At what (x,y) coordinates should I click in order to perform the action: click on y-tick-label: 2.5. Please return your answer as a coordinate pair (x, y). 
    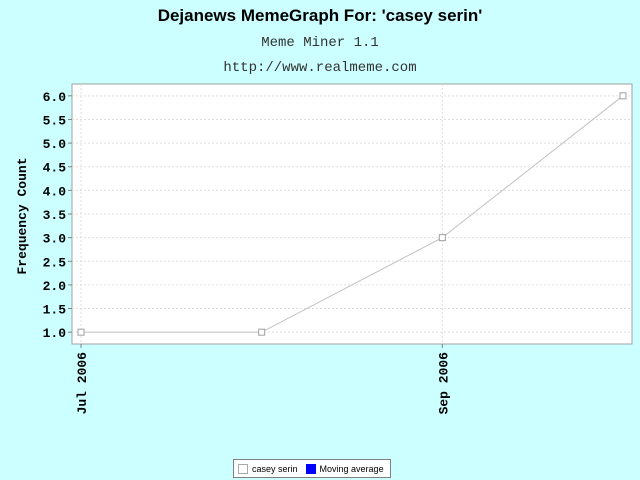
    Looking at the image, I should click on (55, 262).